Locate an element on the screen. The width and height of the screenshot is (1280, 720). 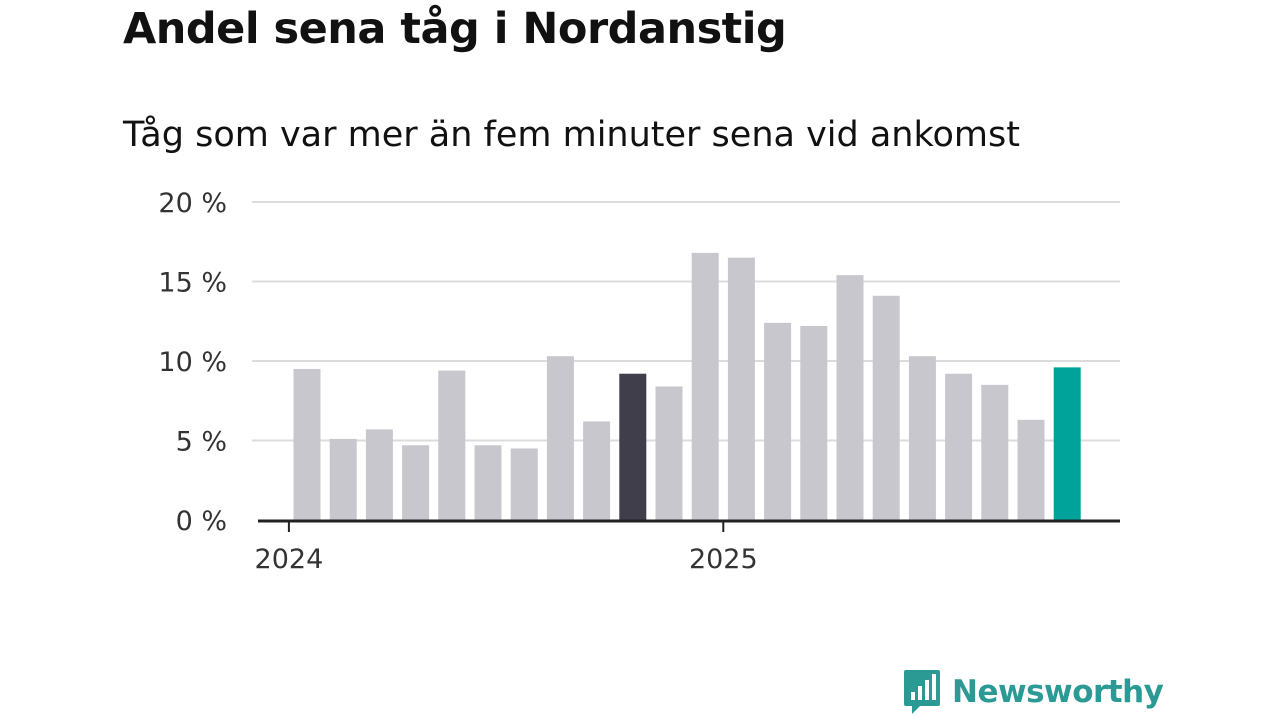
x-tick-label: 2025 is located at coordinates (723, 559).